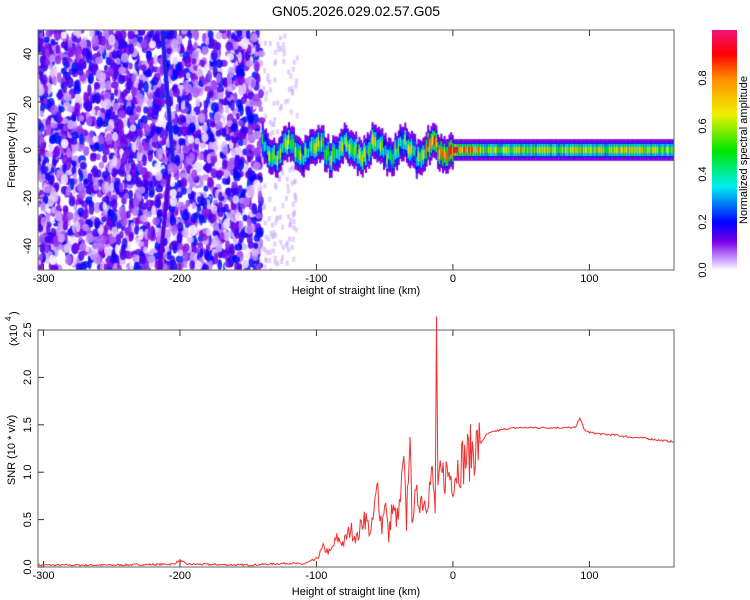 The height and width of the screenshot is (600, 750). I want to click on y-tick-label: 0, so click(28, 150).